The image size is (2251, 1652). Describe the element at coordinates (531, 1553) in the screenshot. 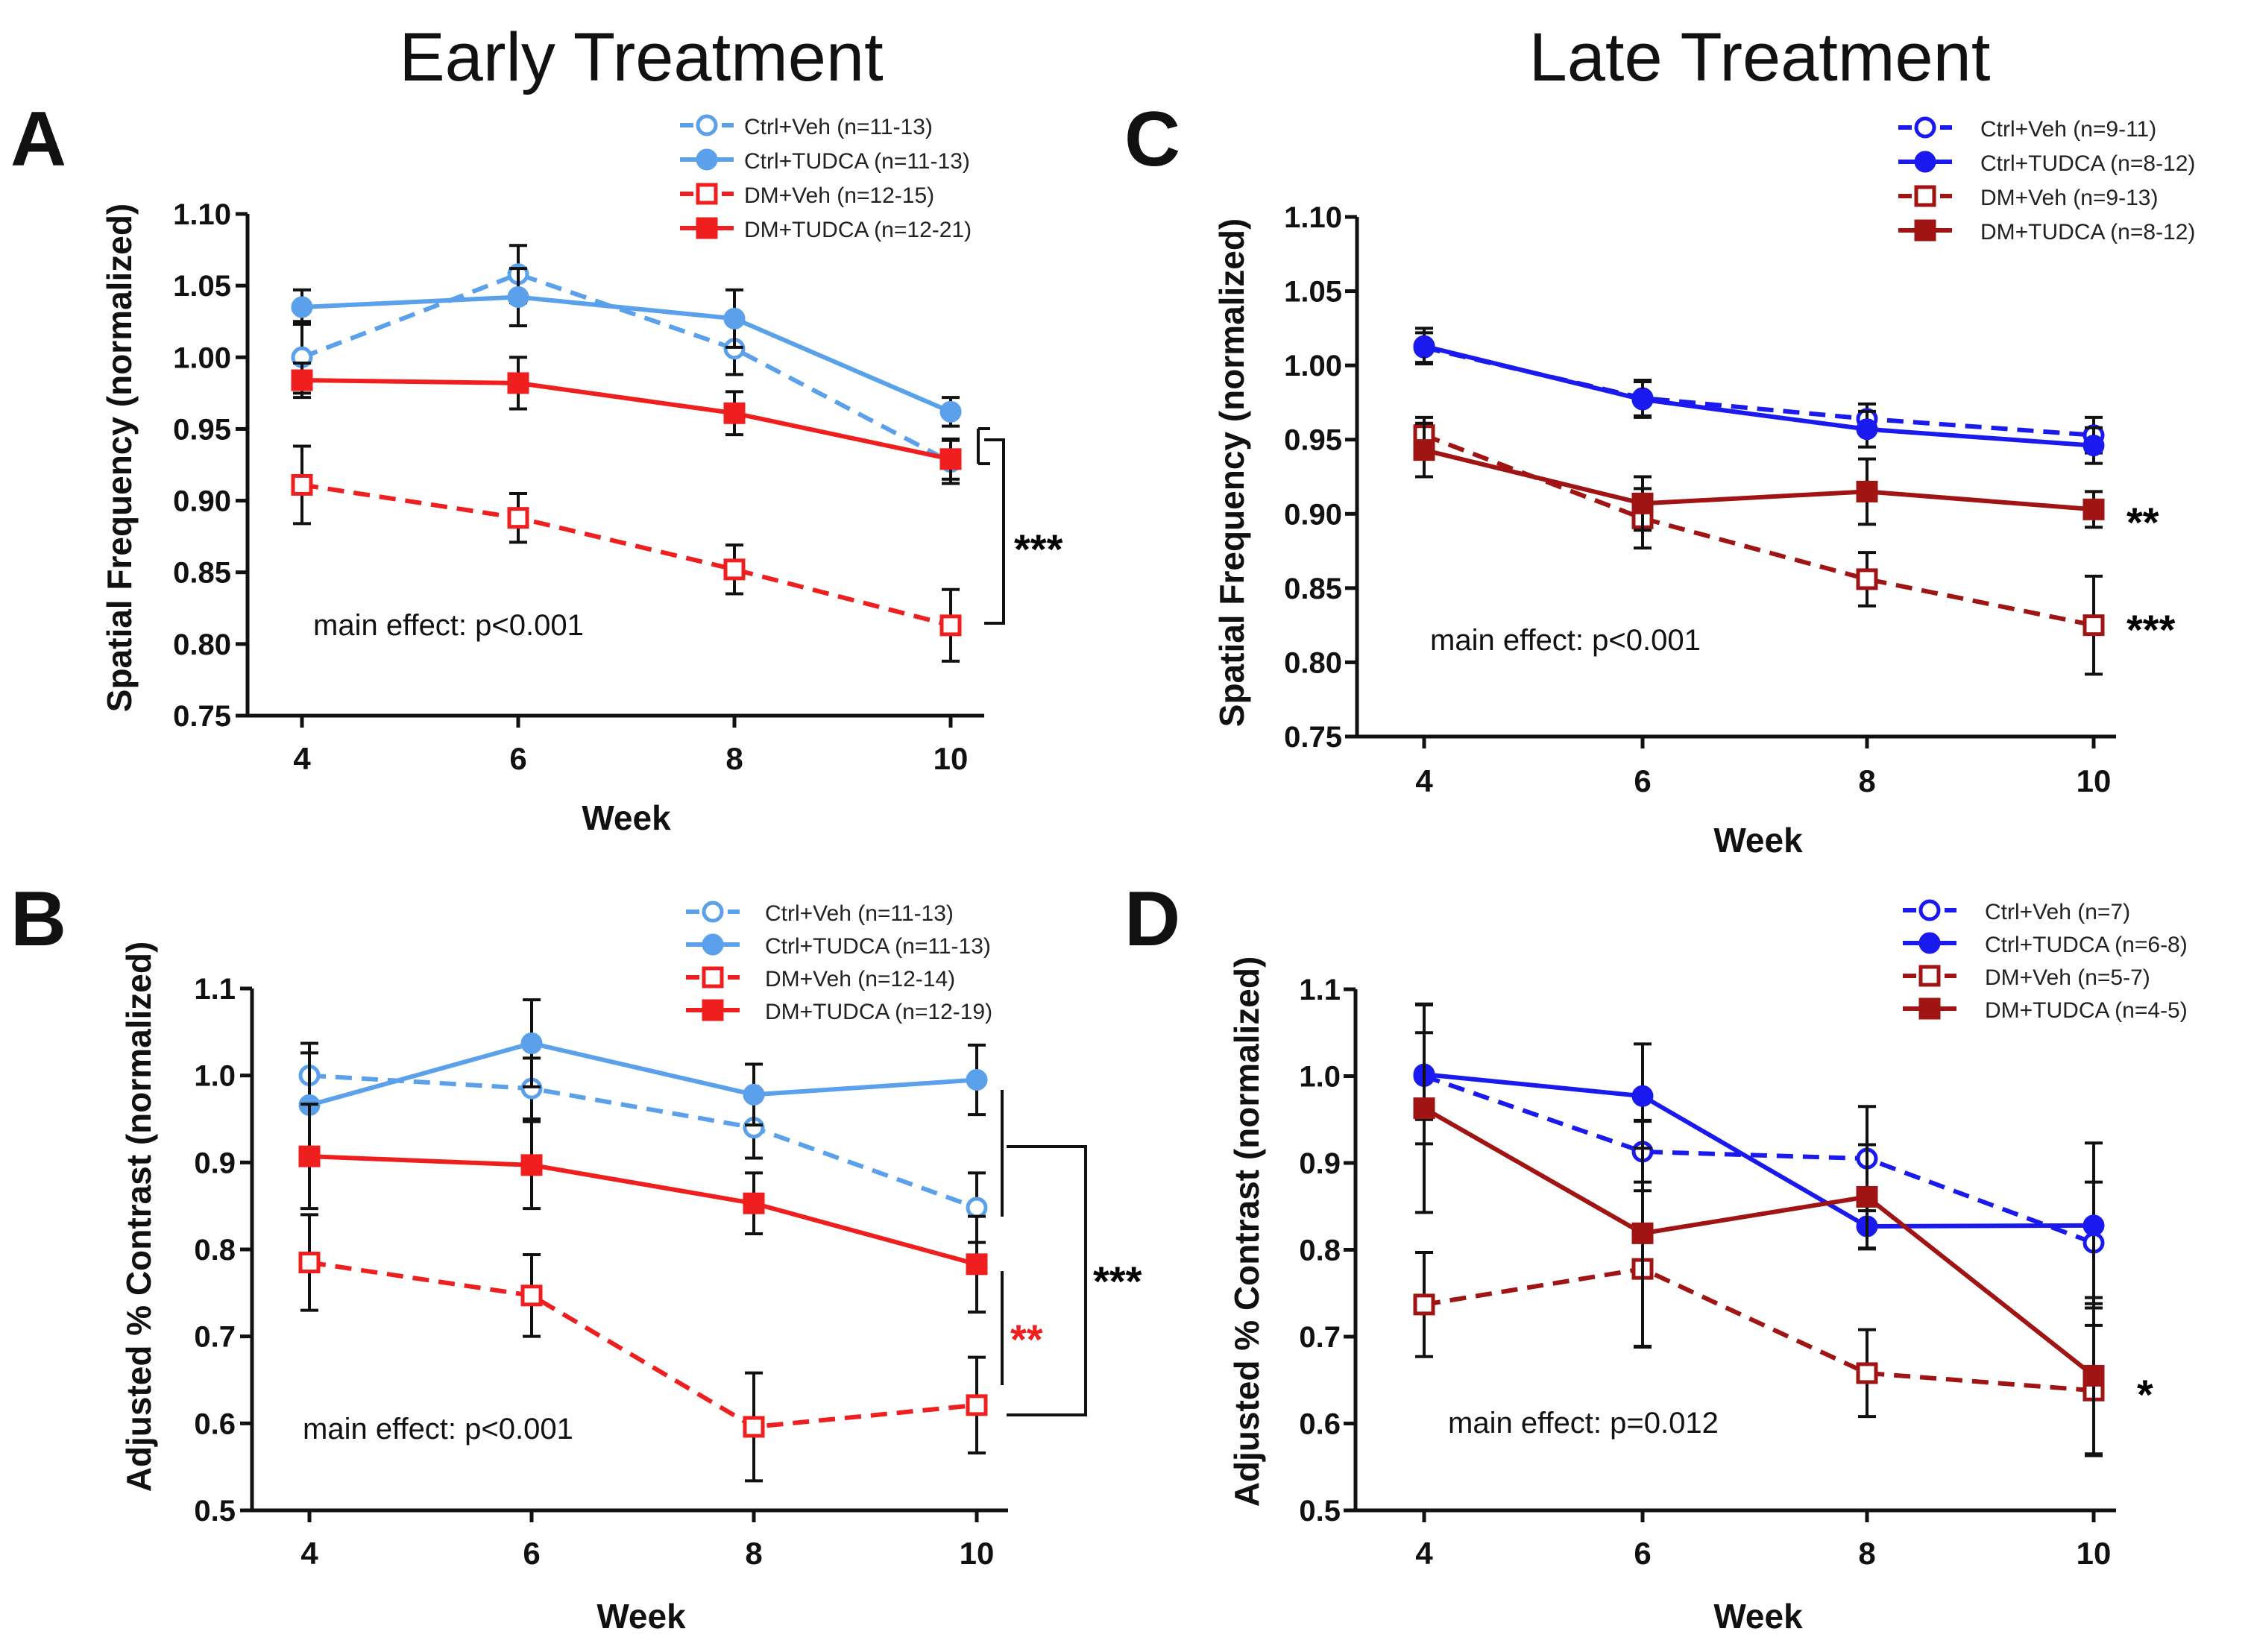

I see `panel-b-x-tick-label: 6` at that location.